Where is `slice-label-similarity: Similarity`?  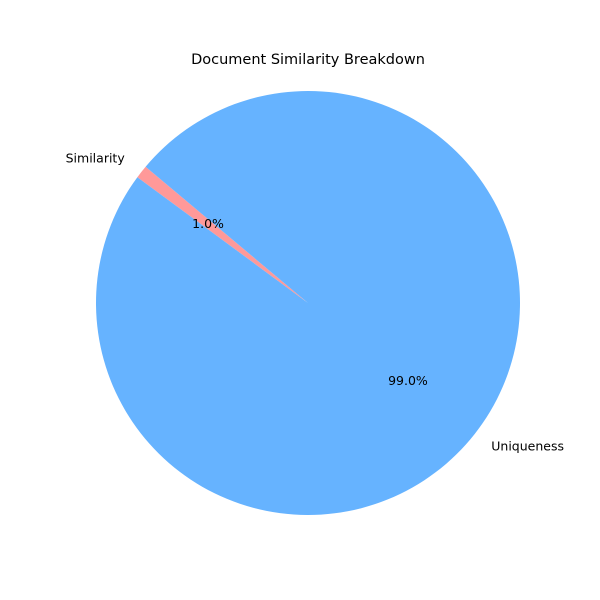
slice-label-similarity: Similarity is located at coordinates (96, 157).